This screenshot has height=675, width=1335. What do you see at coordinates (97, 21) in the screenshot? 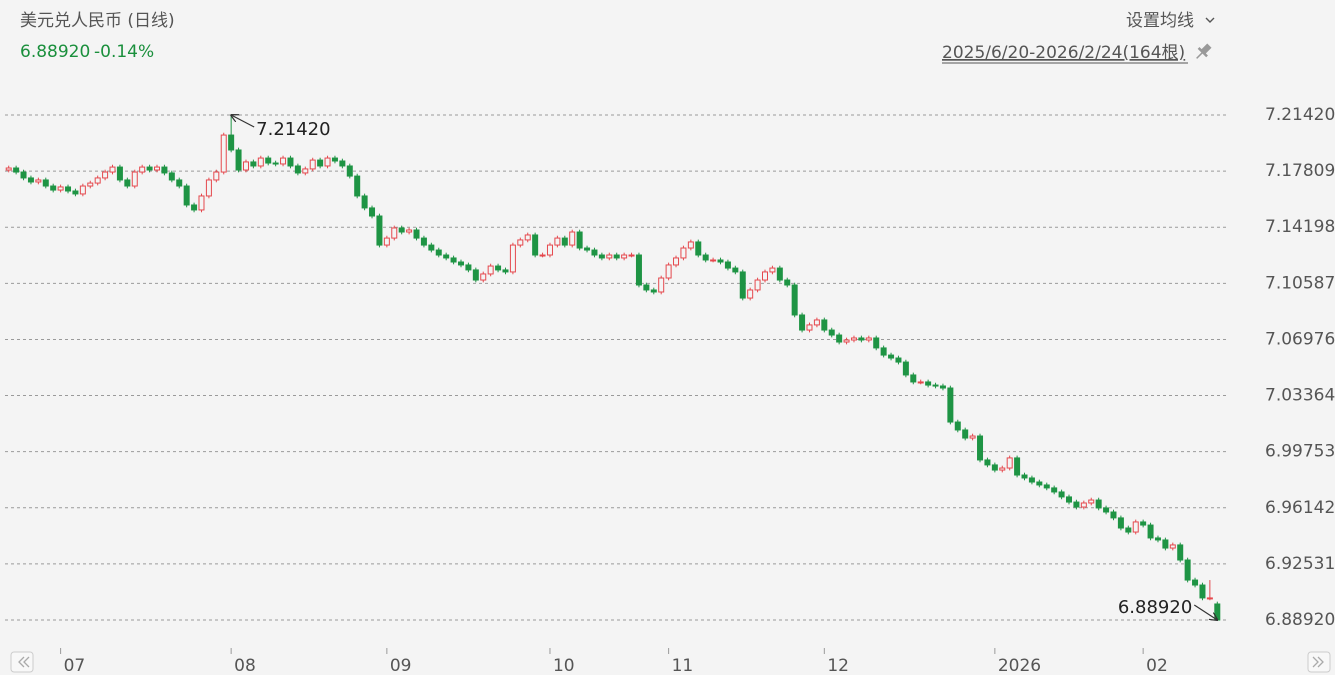
I see `chart-title: 美元兑人民币 (日线)` at bounding box center [97, 21].